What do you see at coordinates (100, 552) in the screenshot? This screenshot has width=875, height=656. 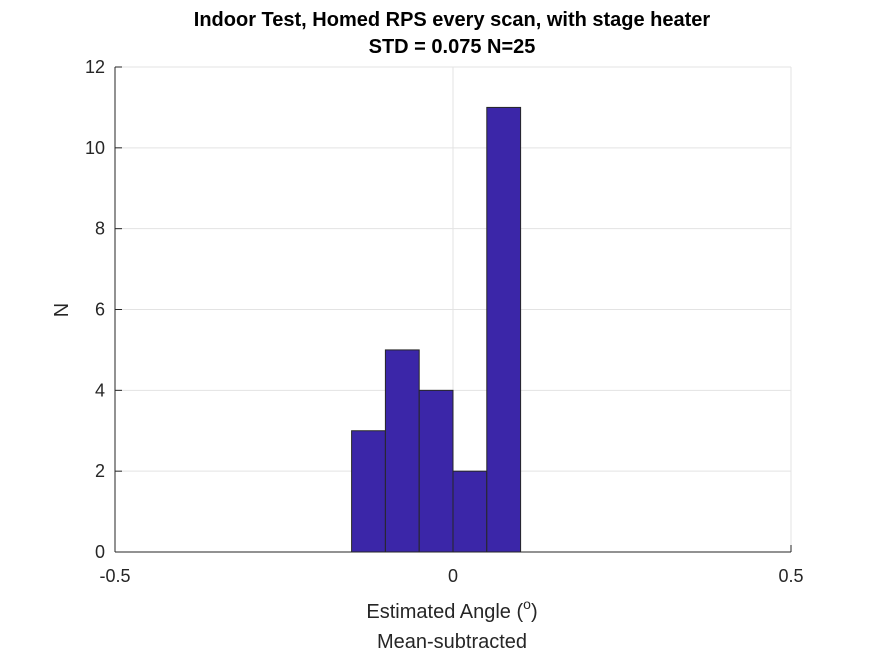 I see `y-tick-label: 0` at bounding box center [100, 552].